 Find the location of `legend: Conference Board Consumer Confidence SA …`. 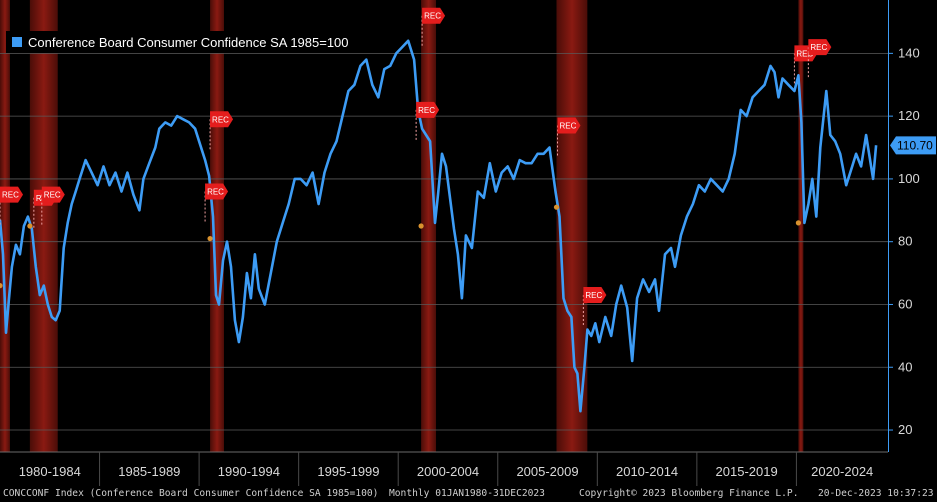

legend: Conference Board Consumer Confidence SA … is located at coordinates (181, 42).